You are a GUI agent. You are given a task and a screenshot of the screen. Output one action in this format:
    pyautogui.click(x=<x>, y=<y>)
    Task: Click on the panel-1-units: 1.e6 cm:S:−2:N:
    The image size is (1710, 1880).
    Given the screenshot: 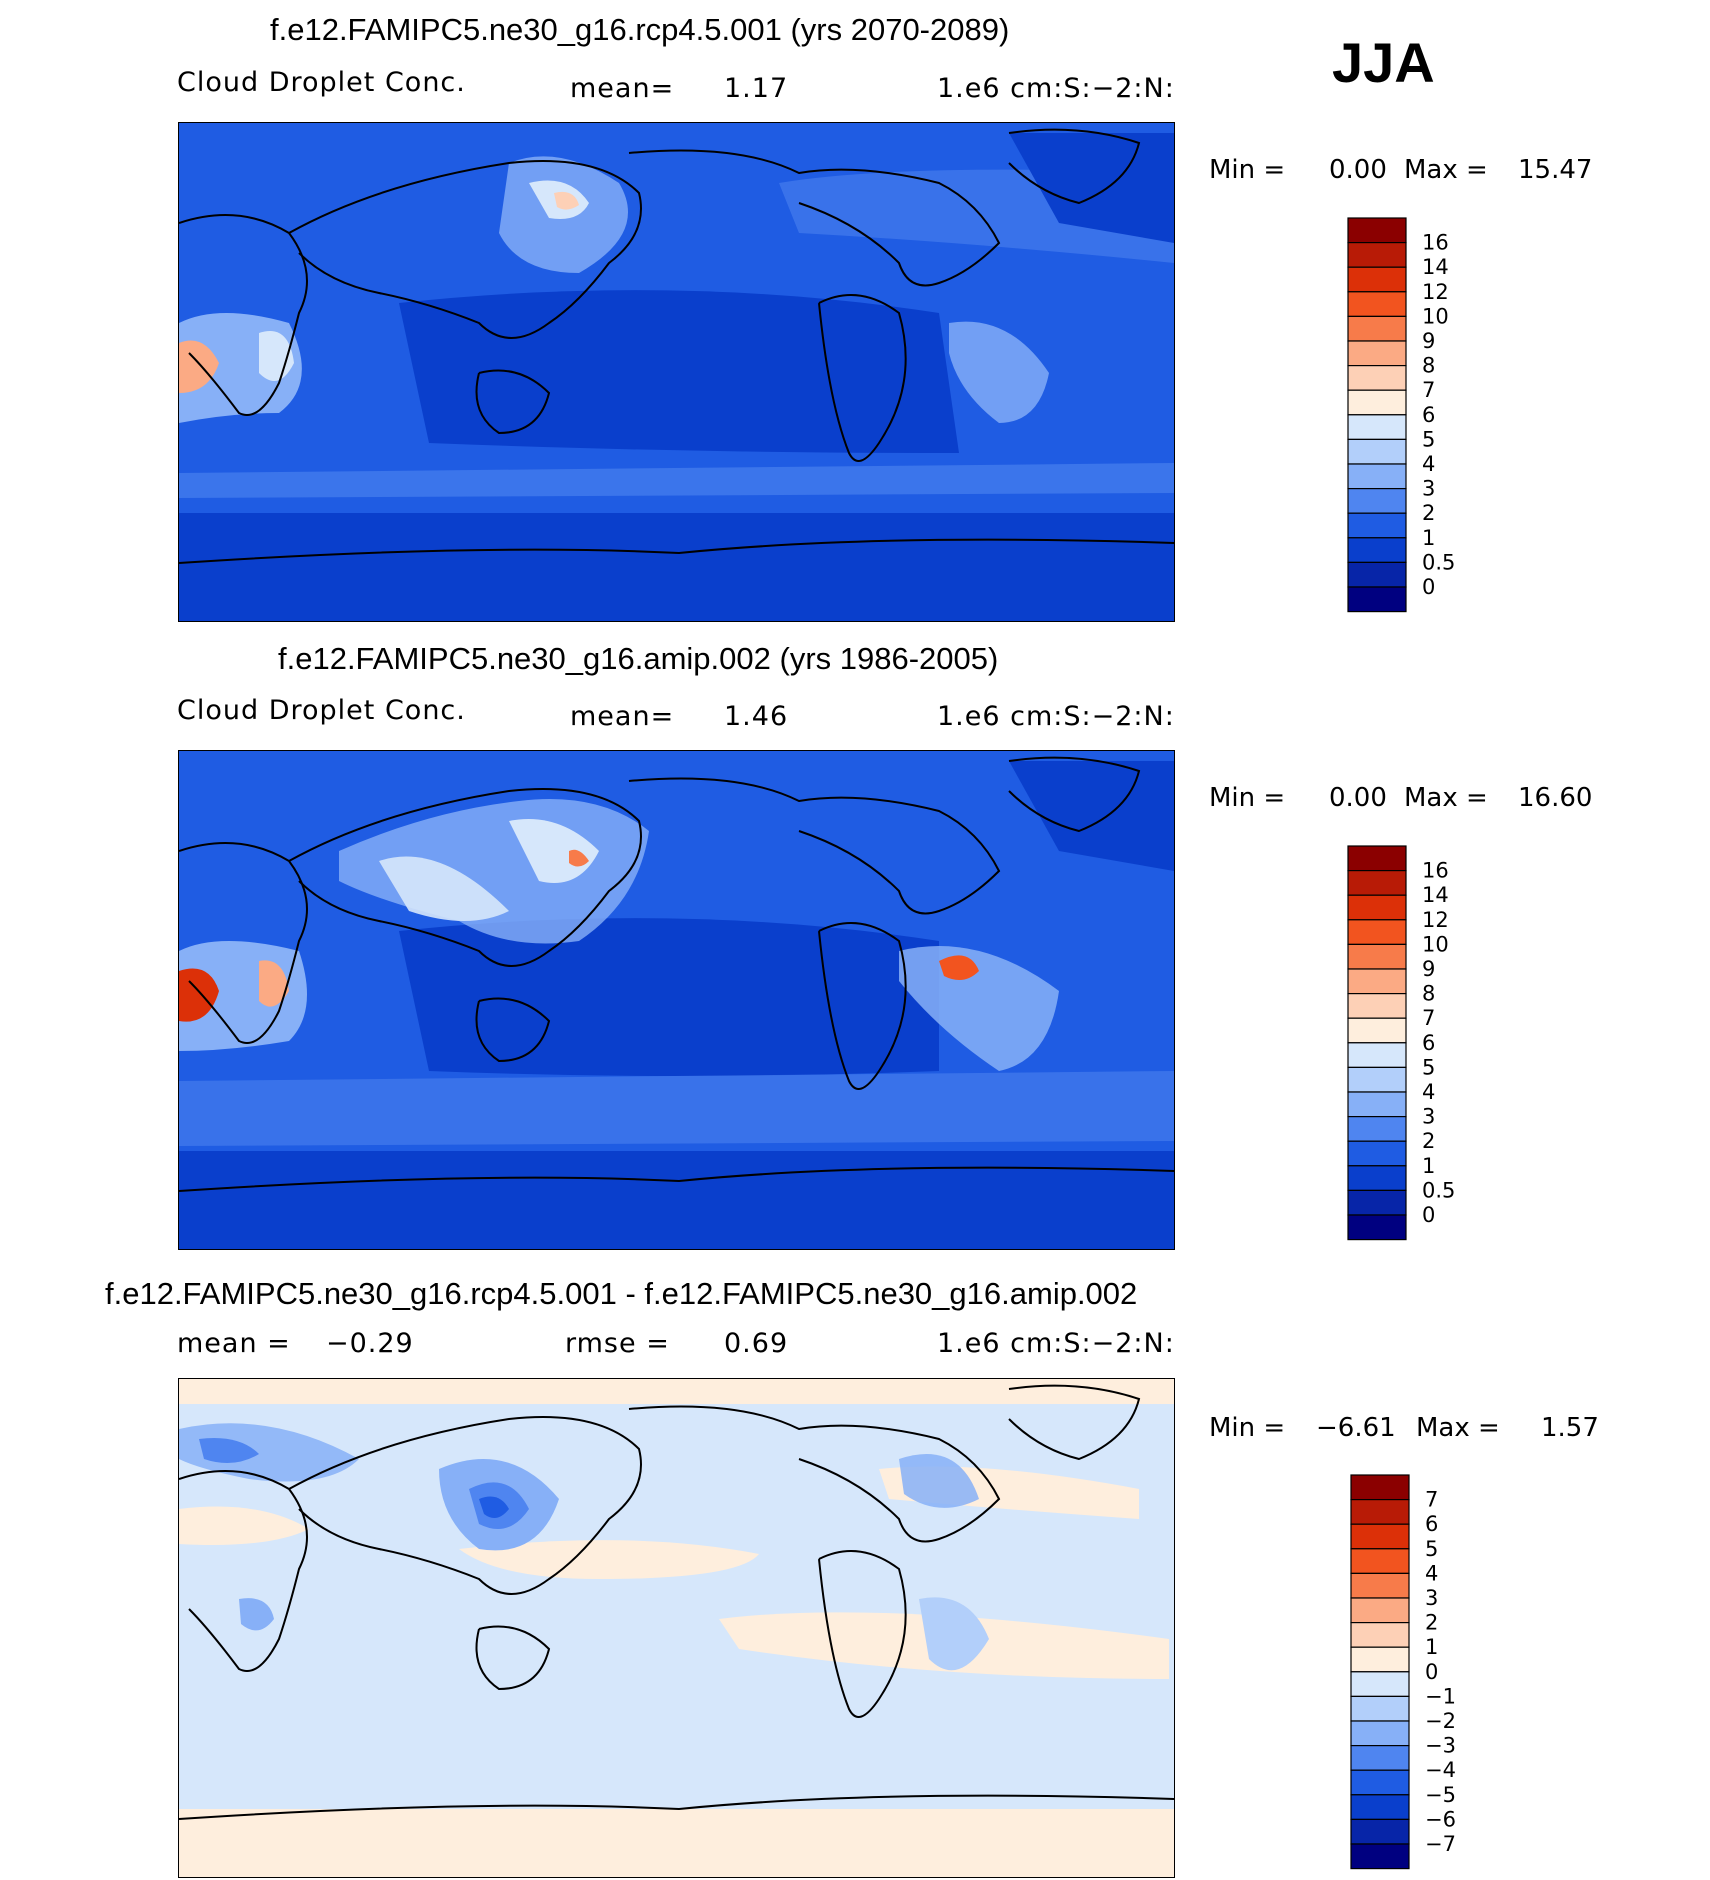 What is the action you would take?
    pyautogui.click(x=1056, y=88)
    